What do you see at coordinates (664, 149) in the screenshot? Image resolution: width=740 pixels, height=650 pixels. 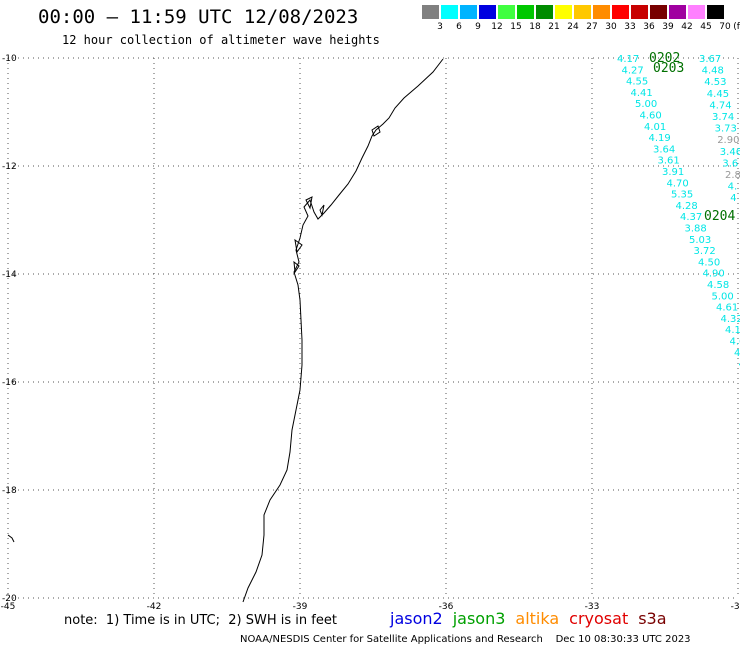 I see `swh-value: 3.64` at bounding box center [664, 149].